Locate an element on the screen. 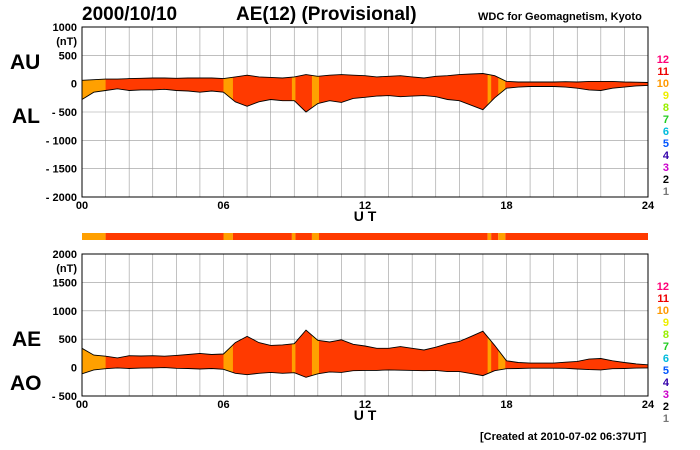  y-tick-label: - 1500 is located at coordinates (61, 170).